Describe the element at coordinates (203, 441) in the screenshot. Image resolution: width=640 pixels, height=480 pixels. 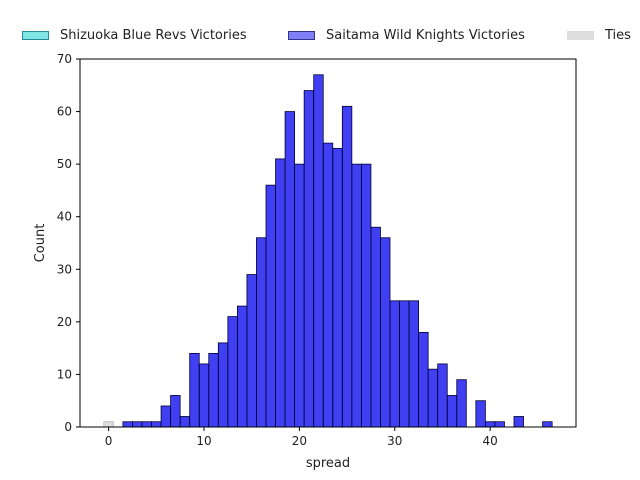
I see `x-tick-label: 10` at that location.